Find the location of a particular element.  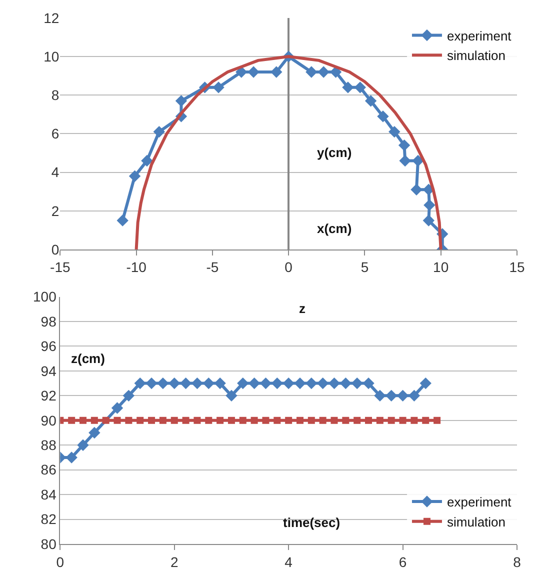

y-tick-label: 6 is located at coordinates (55, 134).